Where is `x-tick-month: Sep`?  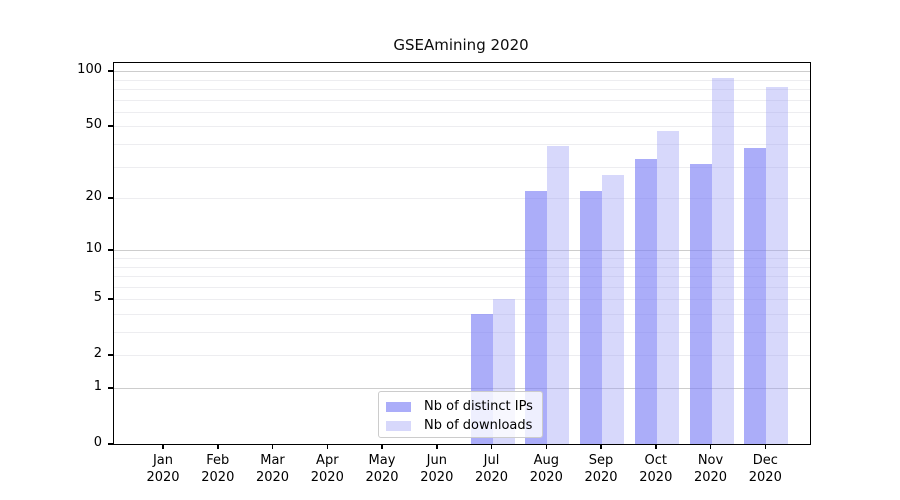 x-tick-month: Sep is located at coordinates (601, 460).